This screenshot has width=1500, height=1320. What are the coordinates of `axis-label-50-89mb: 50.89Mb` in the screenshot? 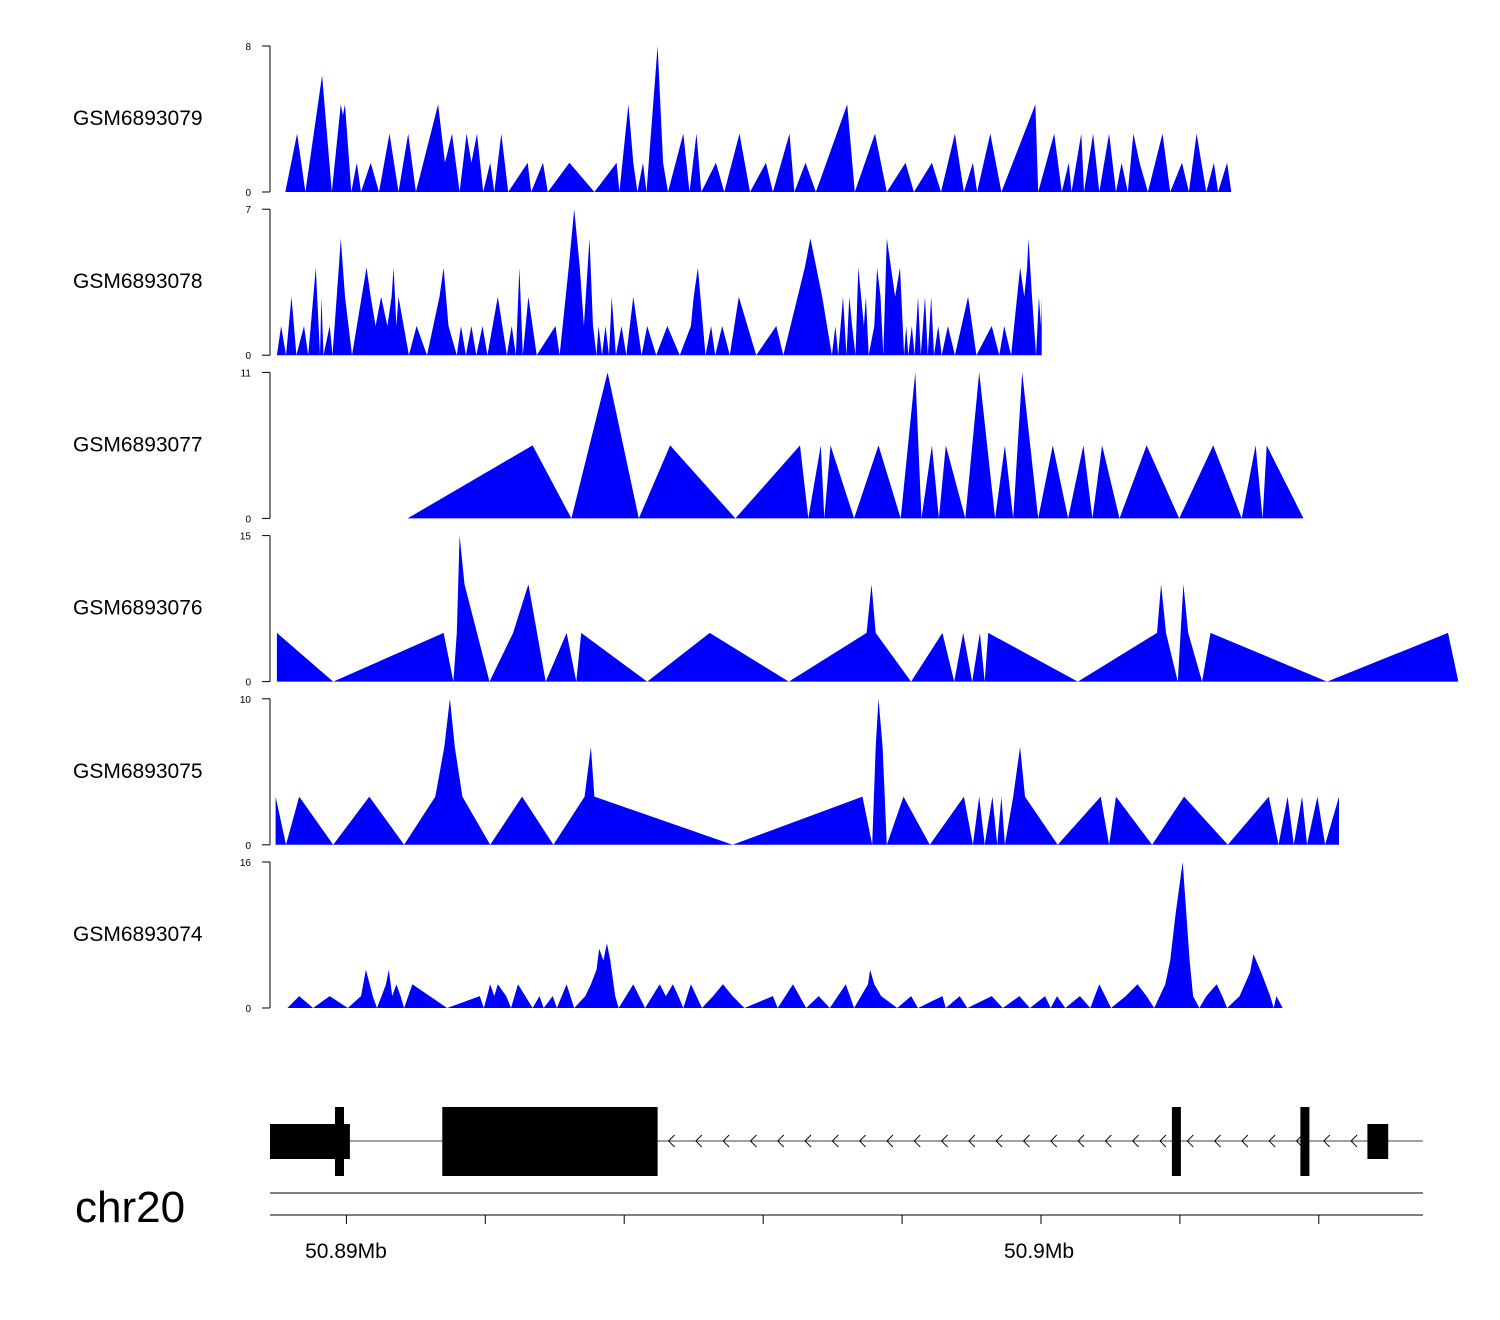 It's located at (346, 1251).